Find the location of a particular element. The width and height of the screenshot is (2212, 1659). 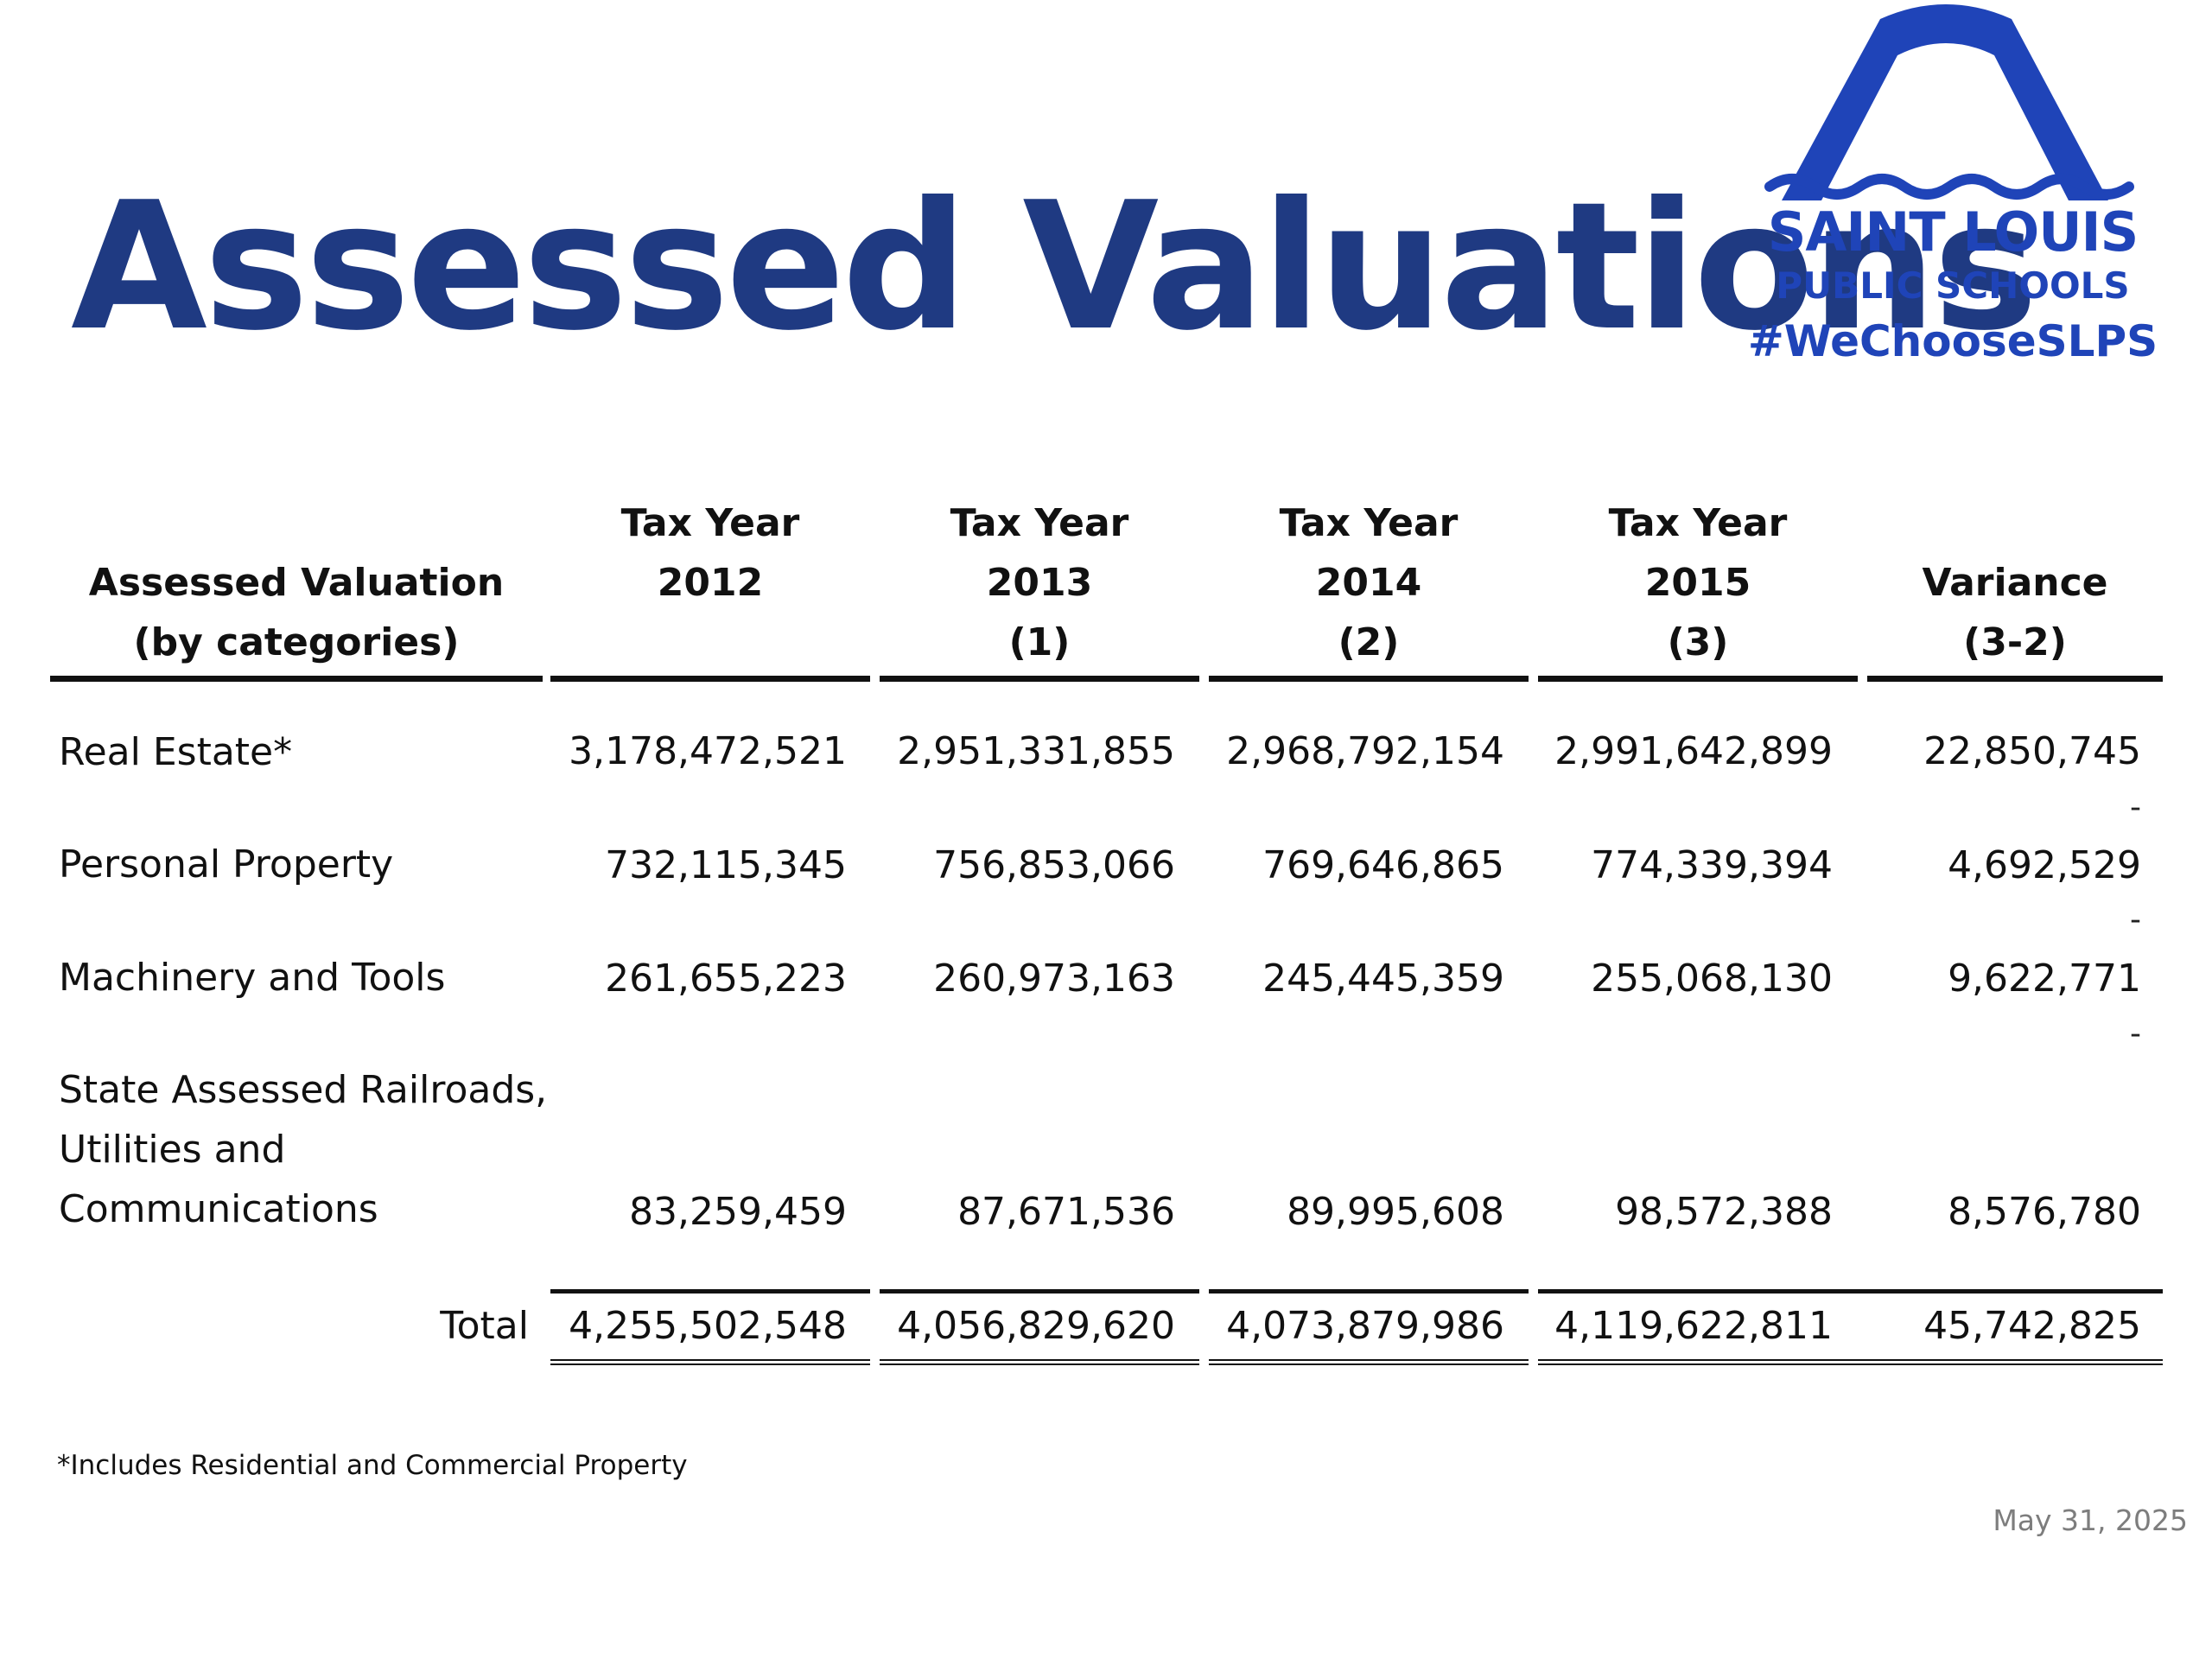

row-machinery-tools-tax-year-2012: 261,655,223 is located at coordinates (726, 979).